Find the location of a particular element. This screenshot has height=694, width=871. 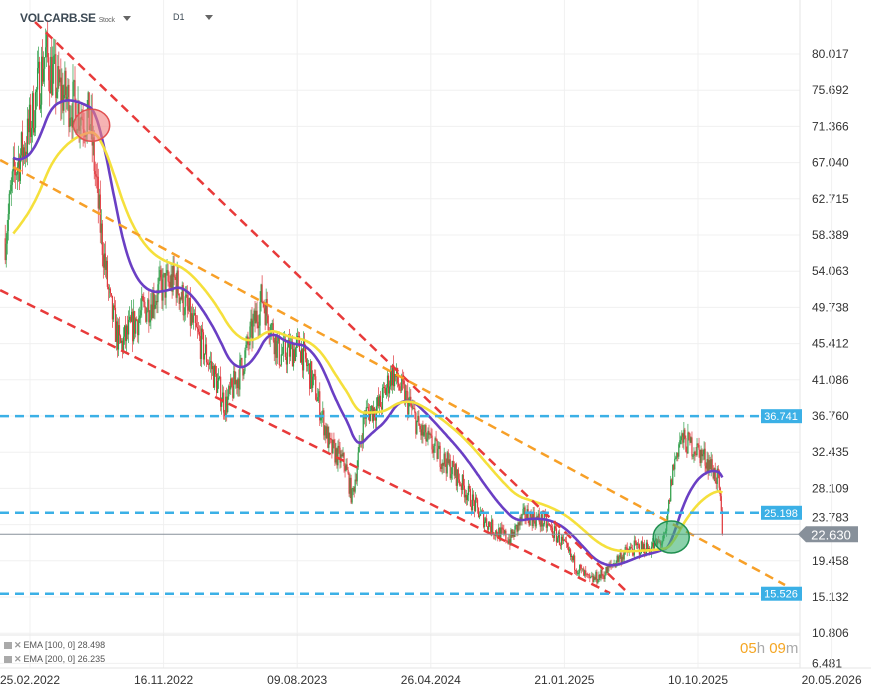

y-tick-label: 75.692 is located at coordinates (830, 90).